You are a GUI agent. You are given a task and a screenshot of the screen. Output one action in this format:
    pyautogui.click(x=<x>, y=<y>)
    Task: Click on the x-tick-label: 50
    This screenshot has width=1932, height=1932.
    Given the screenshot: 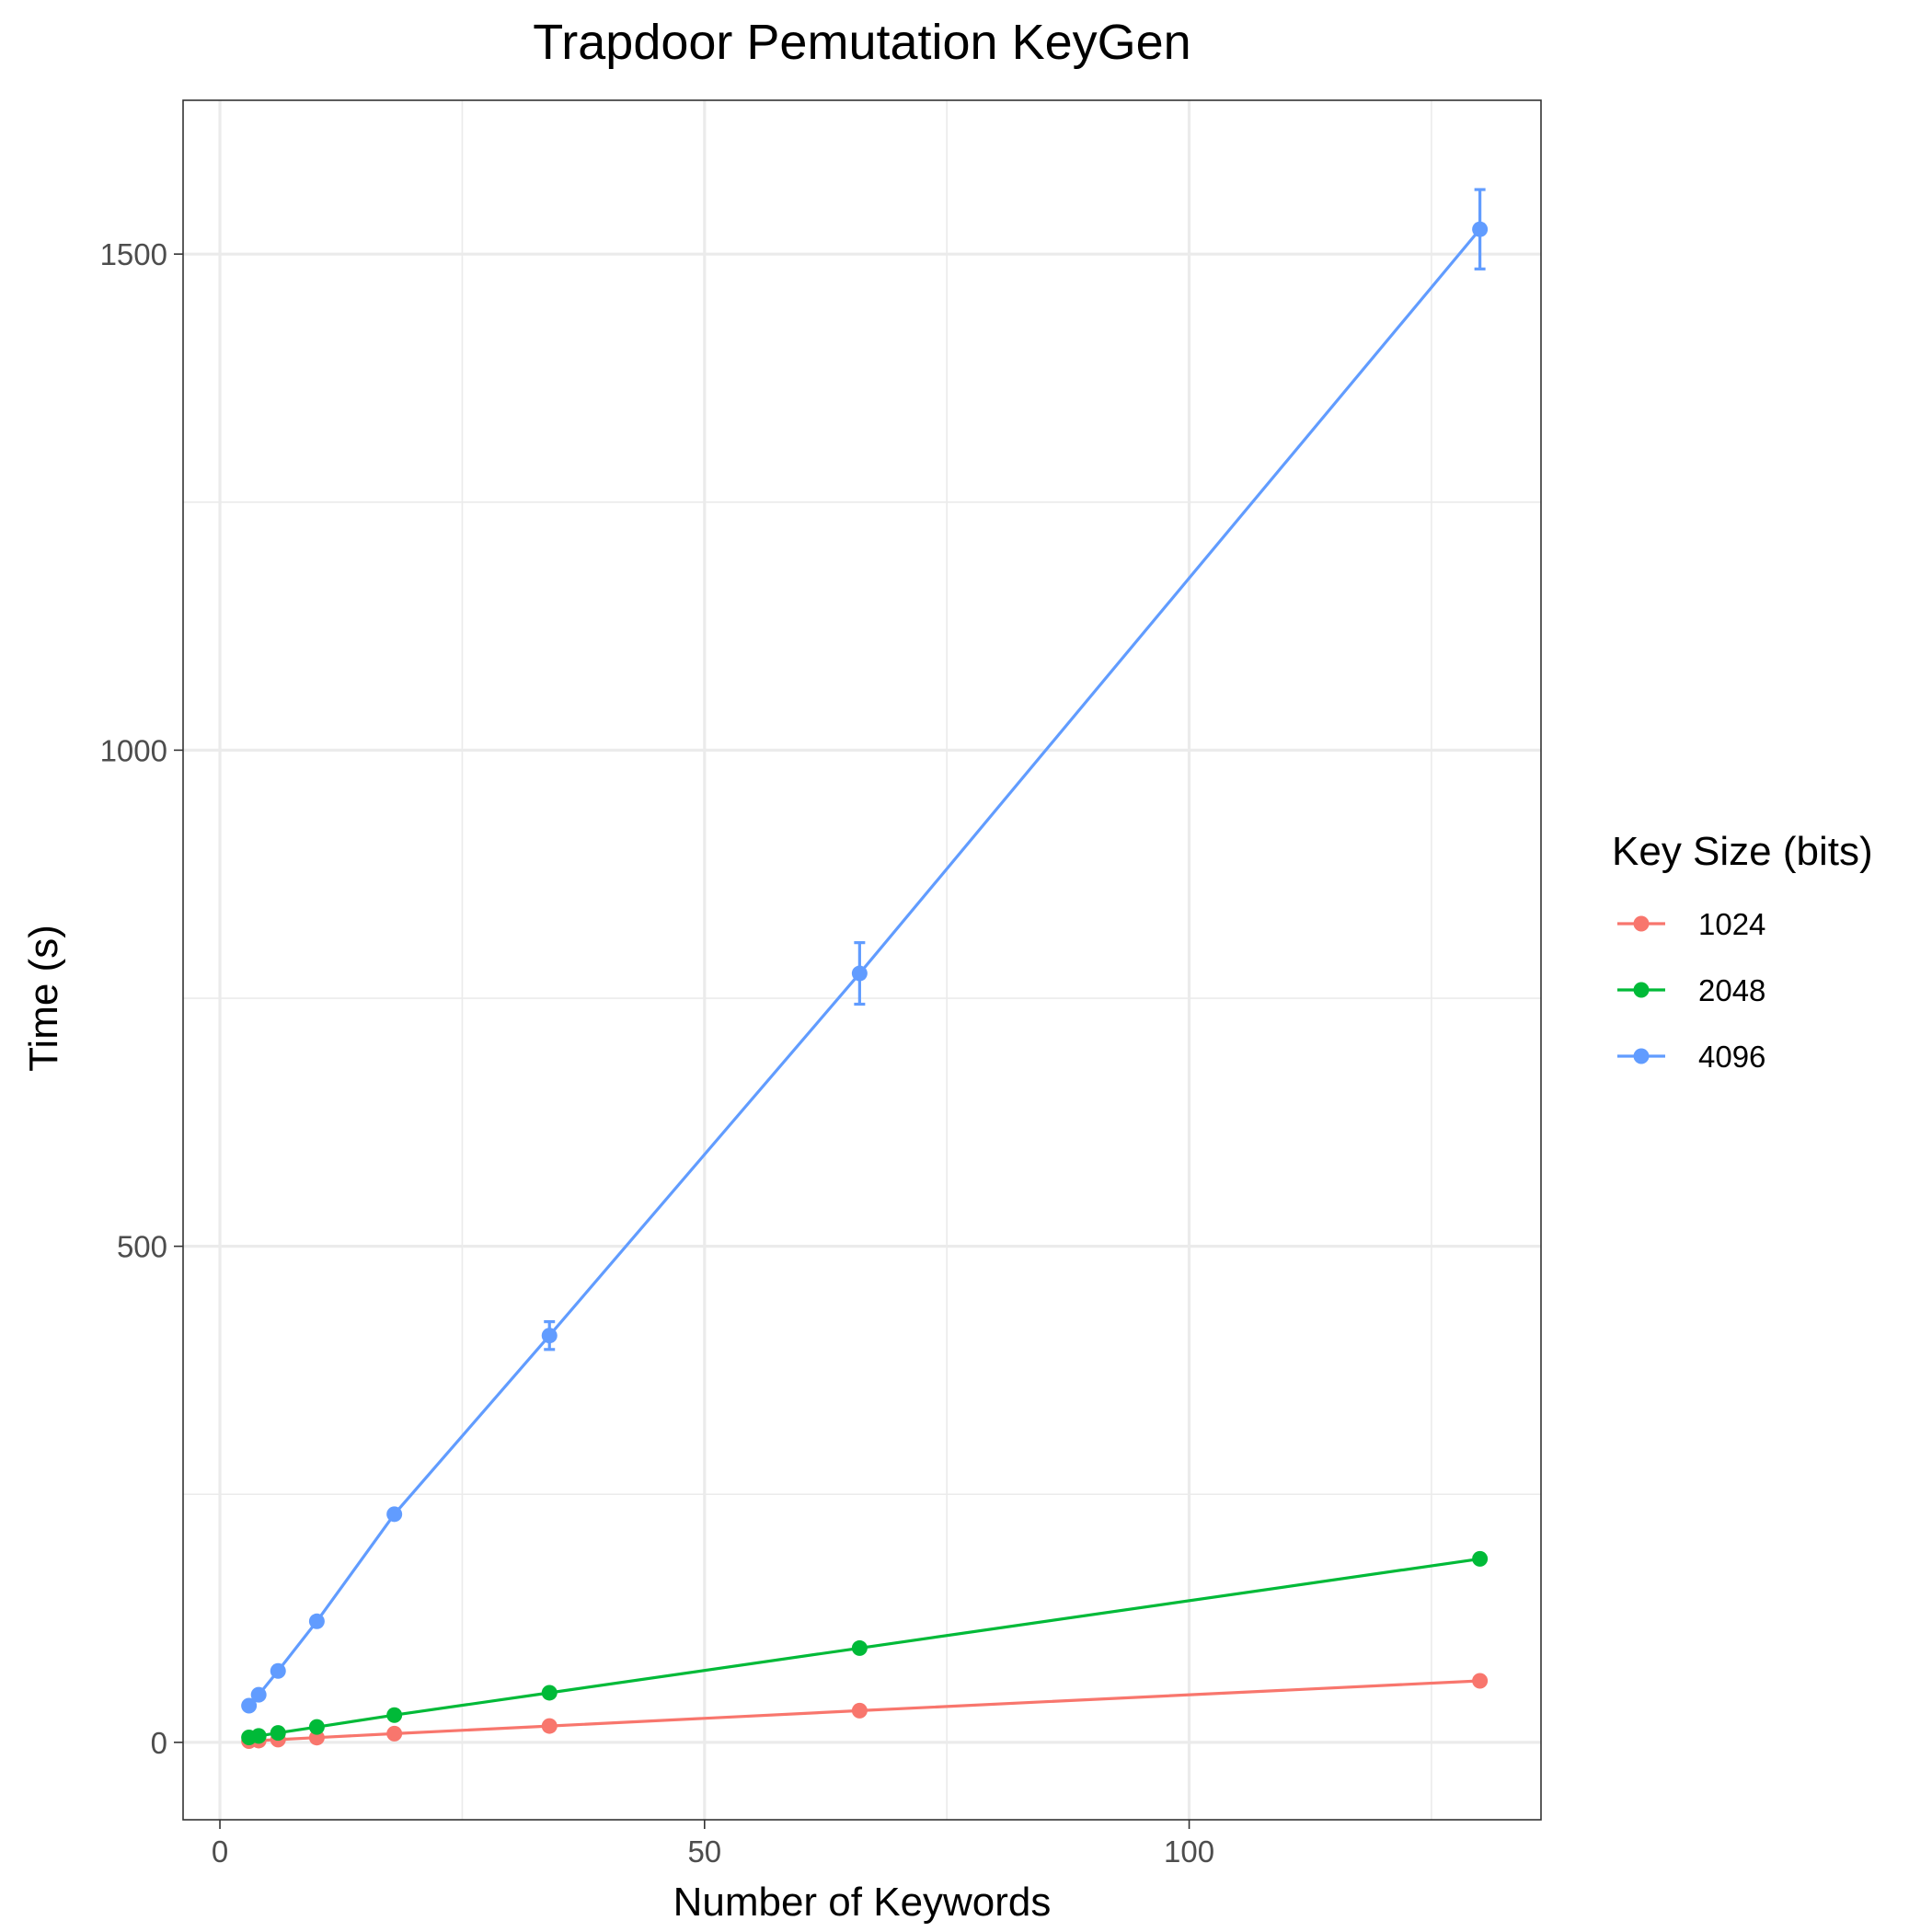 What is the action you would take?
    pyautogui.click(x=704, y=1851)
    